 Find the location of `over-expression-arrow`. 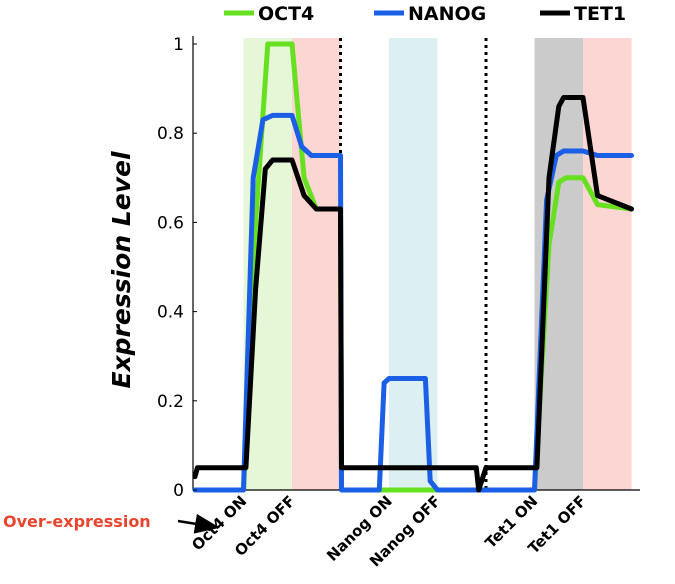

over-expression-arrow is located at coordinates (198, 523).